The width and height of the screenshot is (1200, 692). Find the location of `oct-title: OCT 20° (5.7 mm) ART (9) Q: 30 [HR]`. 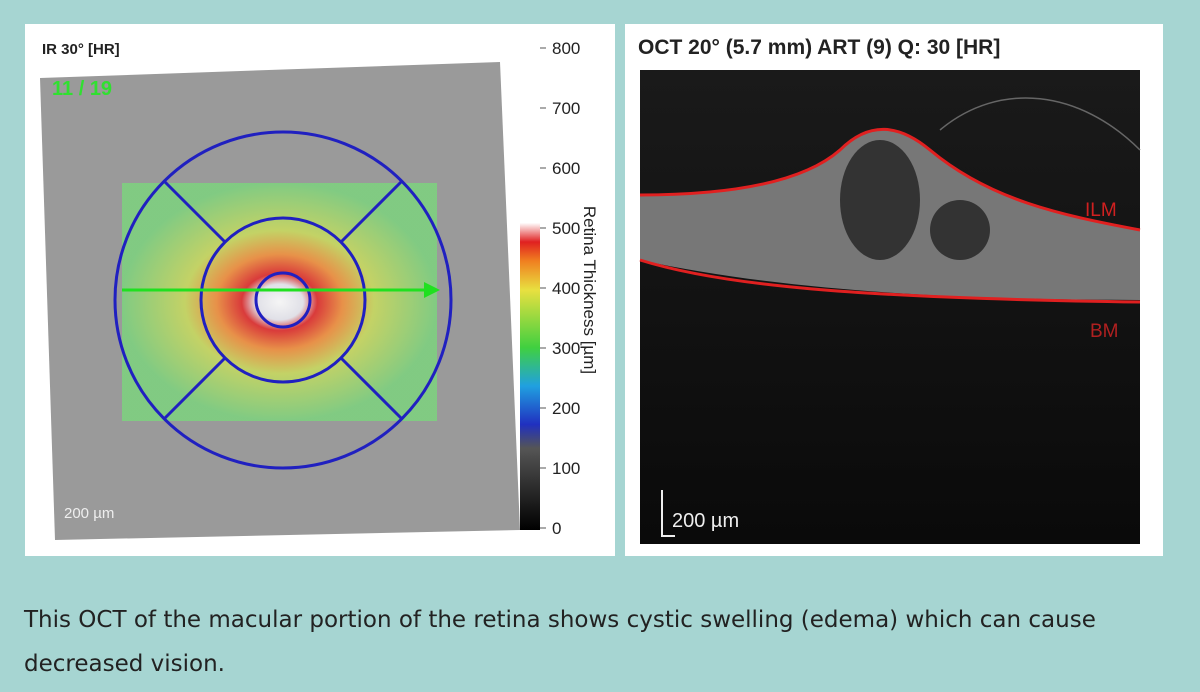

oct-title: OCT 20° (5.7 mm) ART (9) Q: 30 [HR] is located at coordinates (819, 47).